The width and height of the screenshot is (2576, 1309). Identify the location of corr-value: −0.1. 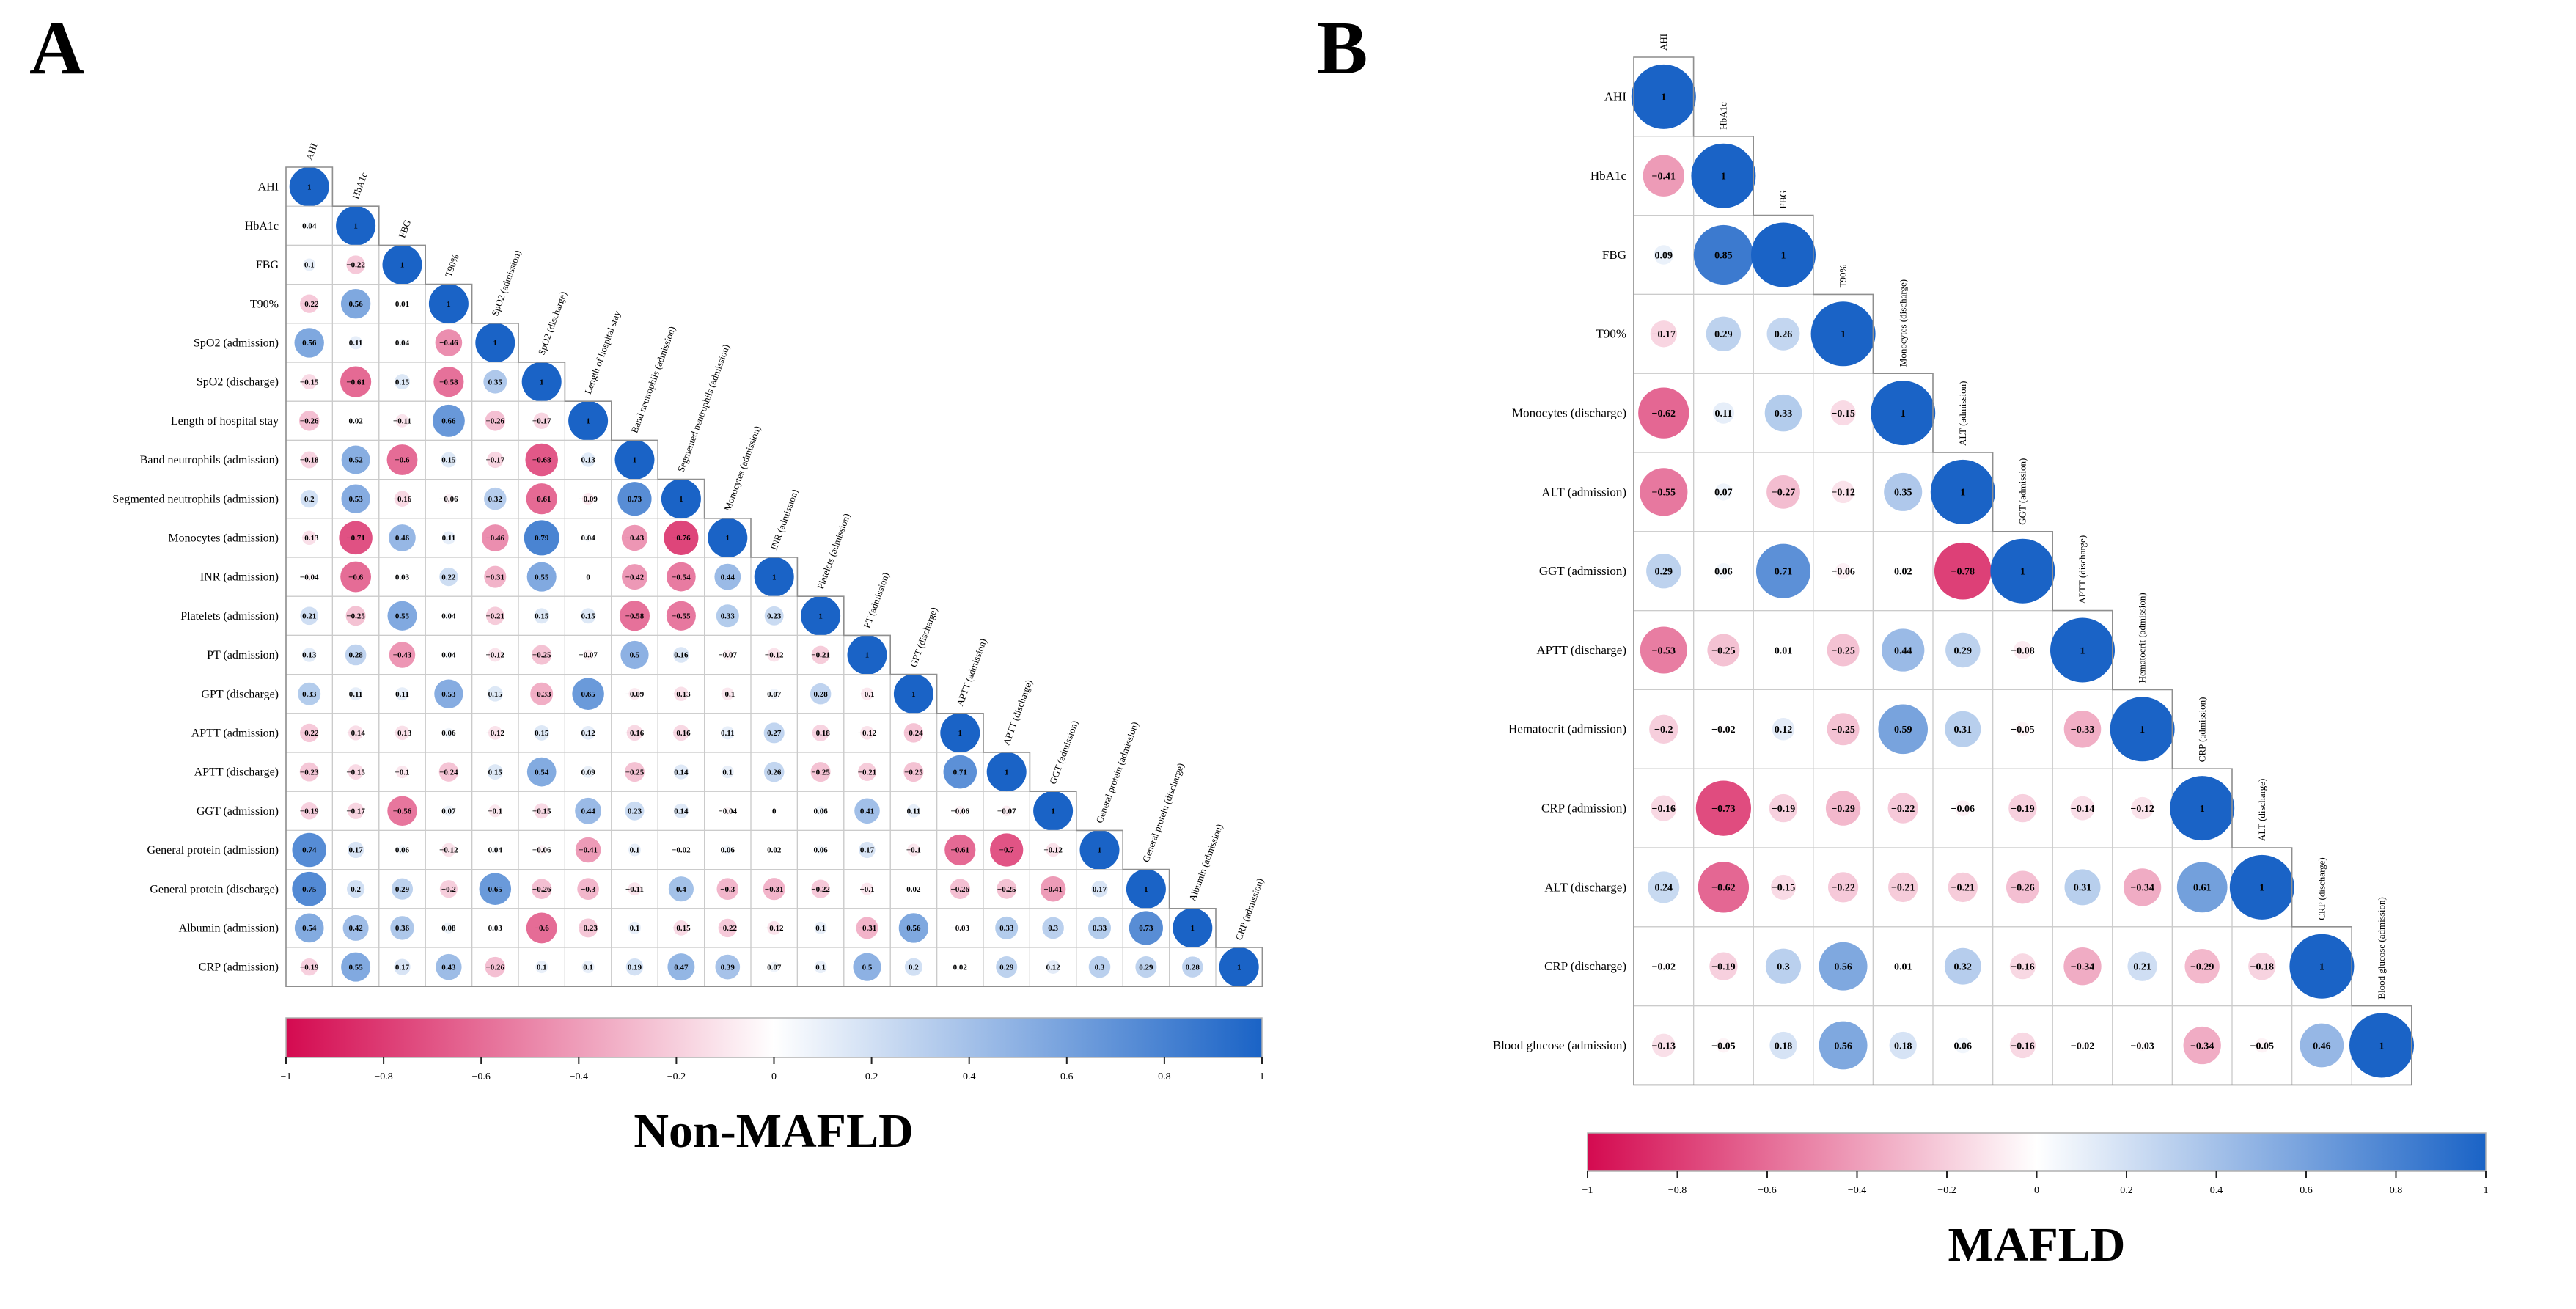
(867, 694).